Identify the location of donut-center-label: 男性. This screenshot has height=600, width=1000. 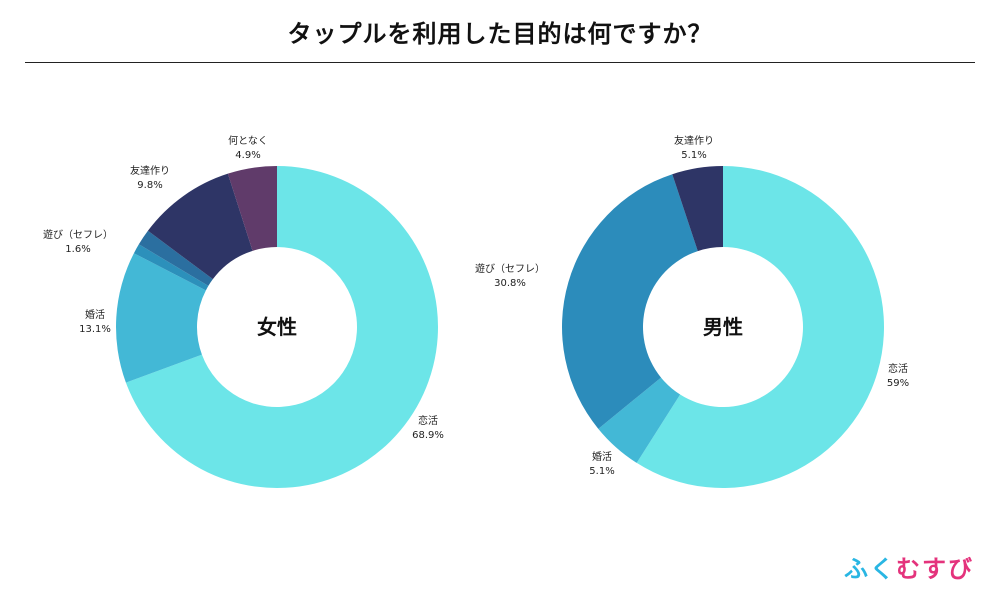
(723, 327).